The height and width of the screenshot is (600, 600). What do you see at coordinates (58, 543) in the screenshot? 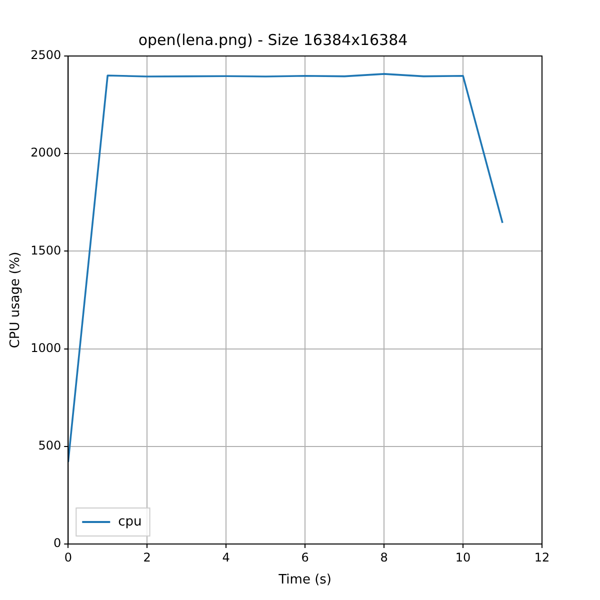
I see `y-tick-label: 0` at bounding box center [58, 543].